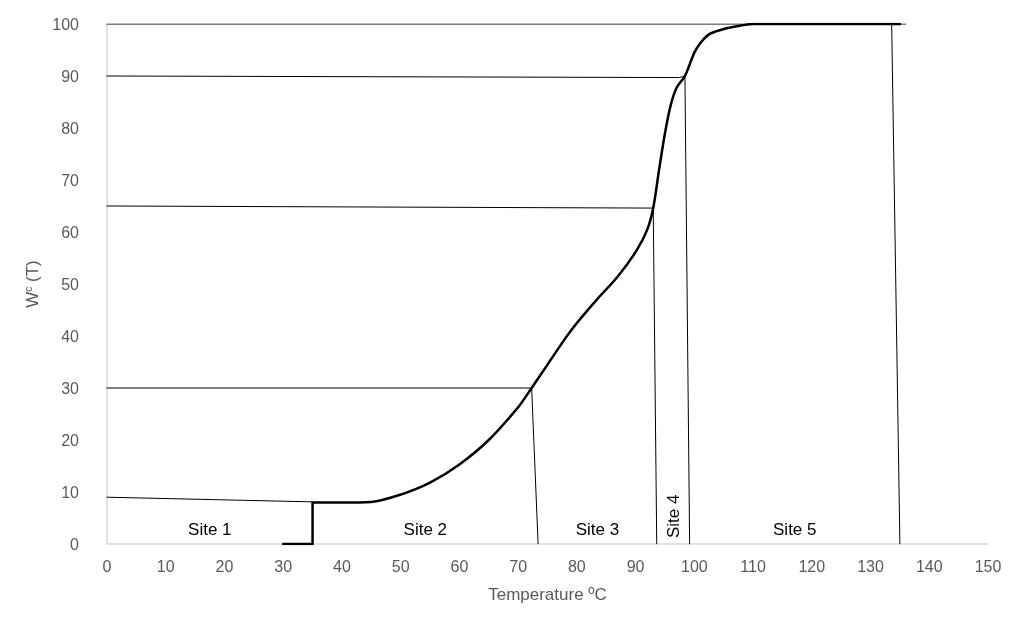 The height and width of the screenshot is (634, 1018). Describe the element at coordinates (33, 284) in the screenshot. I see `y-axis-title: Wc (T)` at that location.